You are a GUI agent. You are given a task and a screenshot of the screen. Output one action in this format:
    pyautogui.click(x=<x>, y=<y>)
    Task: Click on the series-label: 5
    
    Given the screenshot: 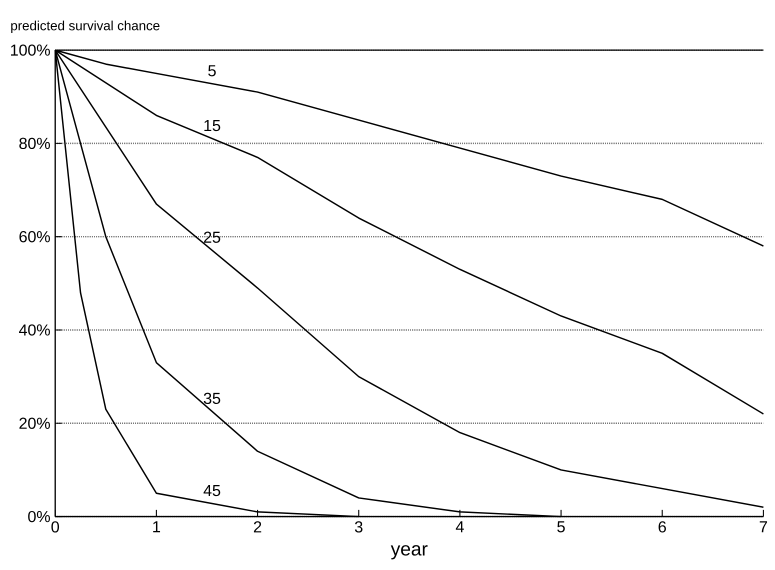 What is the action you would take?
    pyautogui.click(x=212, y=70)
    